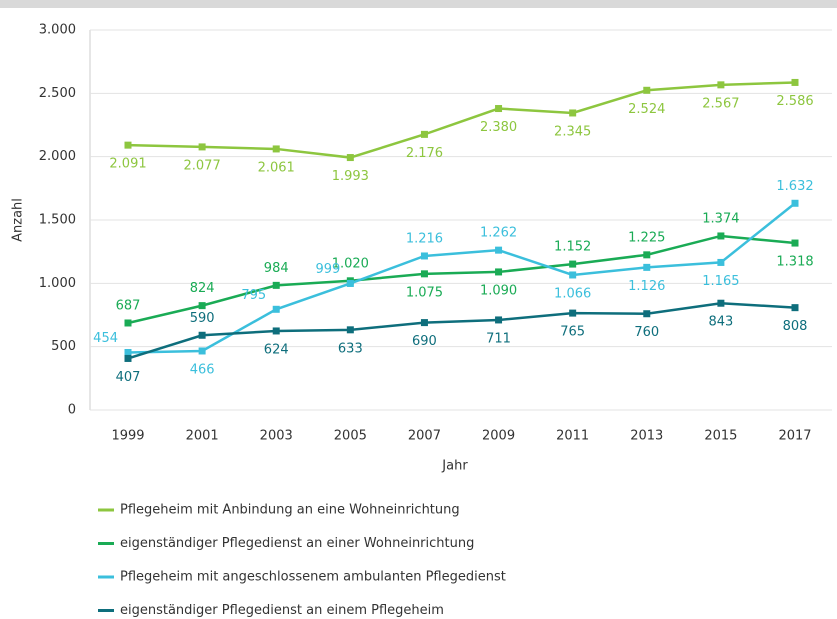 The height and width of the screenshot is (619, 837). What do you see at coordinates (646, 436) in the screenshot?
I see `x-tick-label: 2013` at bounding box center [646, 436].